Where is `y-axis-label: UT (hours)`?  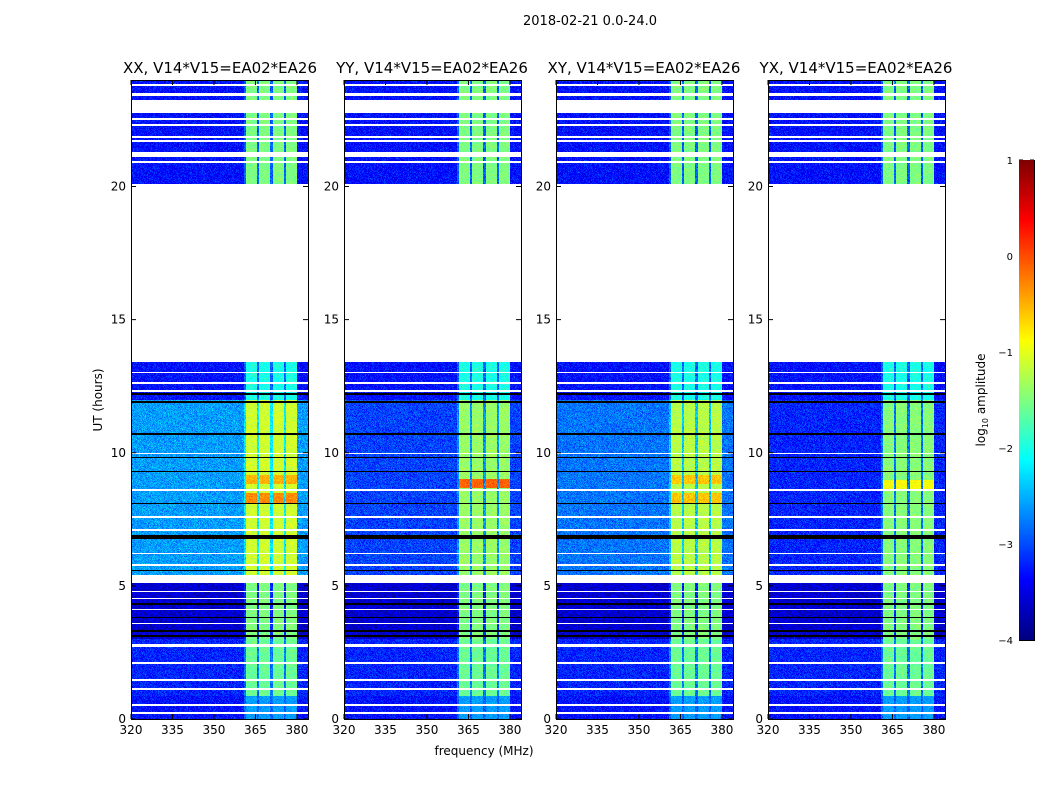
y-axis-label: UT (hours) is located at coordinates (98, 400).